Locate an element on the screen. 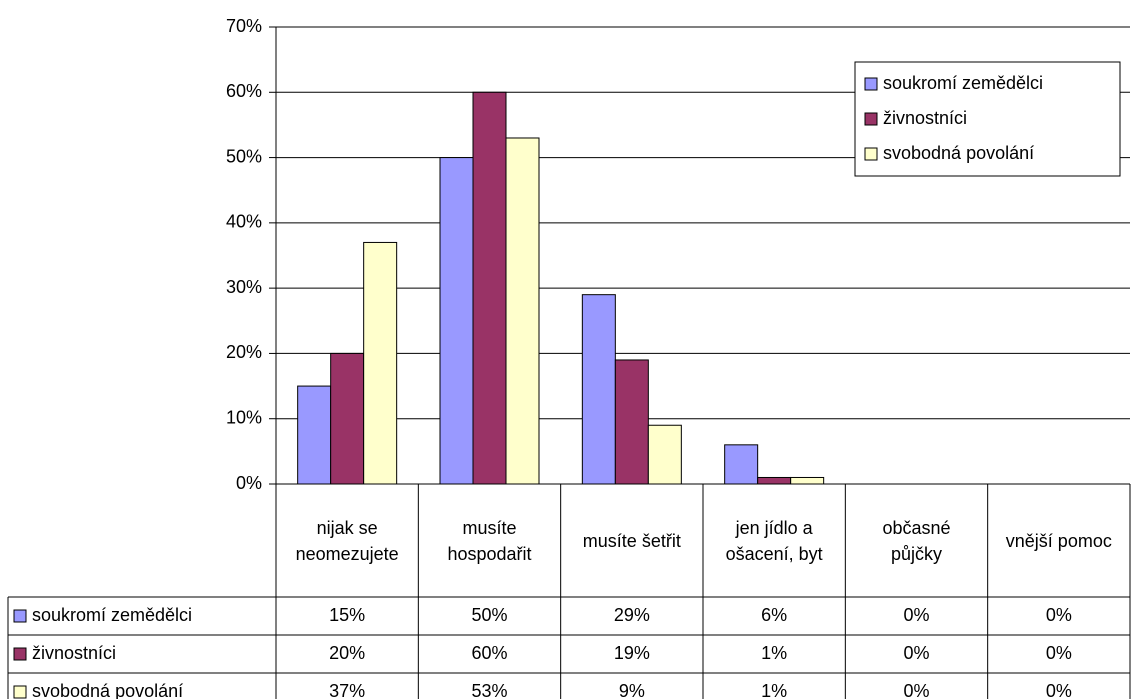 The image size is (1131, 699). y-tick-label: 40% is located at coordinates (244, 222).